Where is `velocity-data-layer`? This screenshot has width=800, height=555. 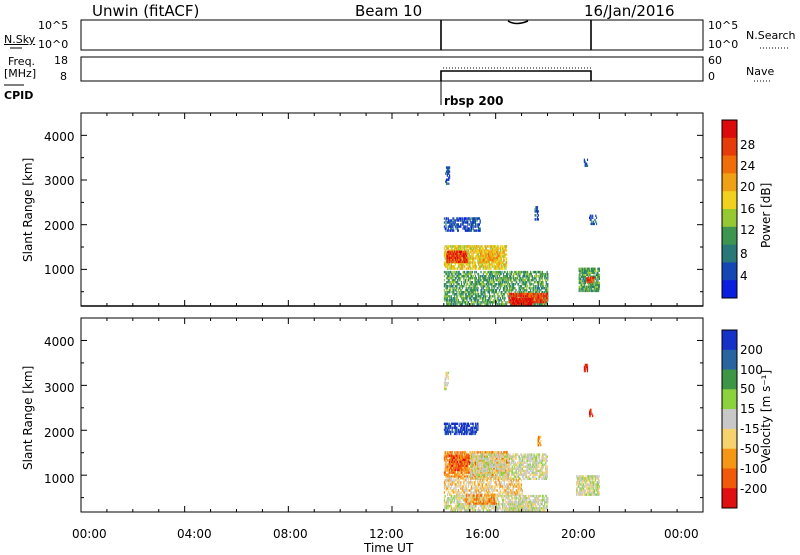
velocity-data-layer is located at coordinates (522, 438).